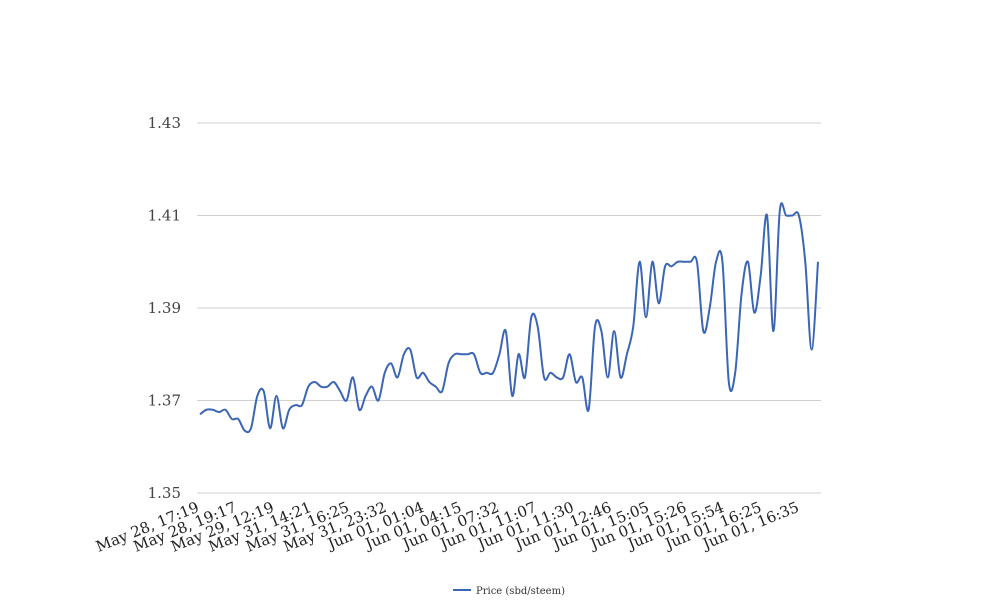 The width and height of the screenshot is (1008, 616). What do you see at coordinates (520, 591) in the screenshot?
I see `legend-label-price: Price (sbd/steem)` at bounding box center [520, 591].